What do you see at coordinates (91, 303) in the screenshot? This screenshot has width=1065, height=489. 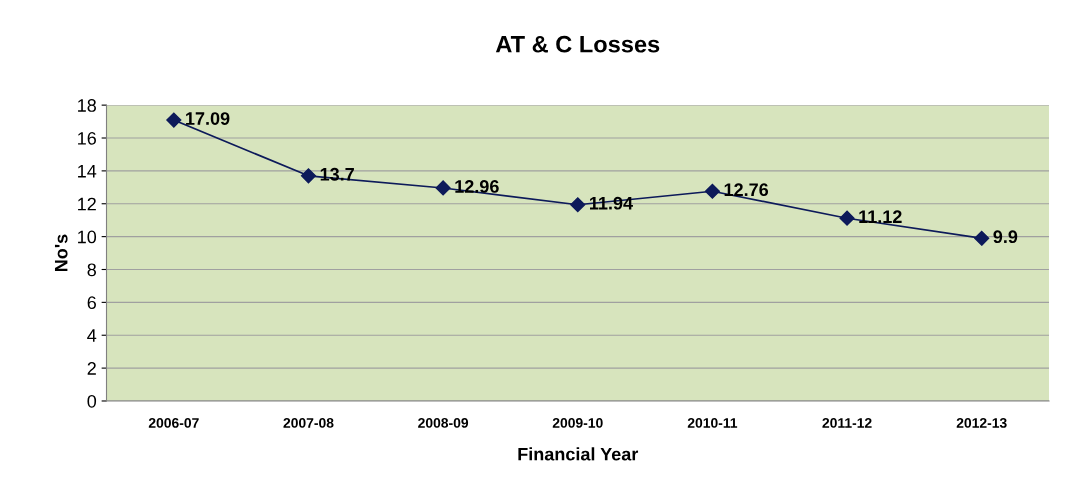 I see `y-tick-label: 6` at bounding box center [91, 303].